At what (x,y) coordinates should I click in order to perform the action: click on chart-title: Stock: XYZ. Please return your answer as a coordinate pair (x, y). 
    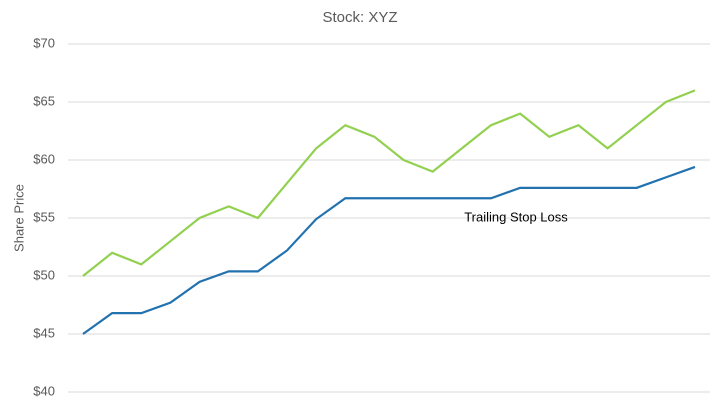
    Looking at the image, I should click on (359, 17).